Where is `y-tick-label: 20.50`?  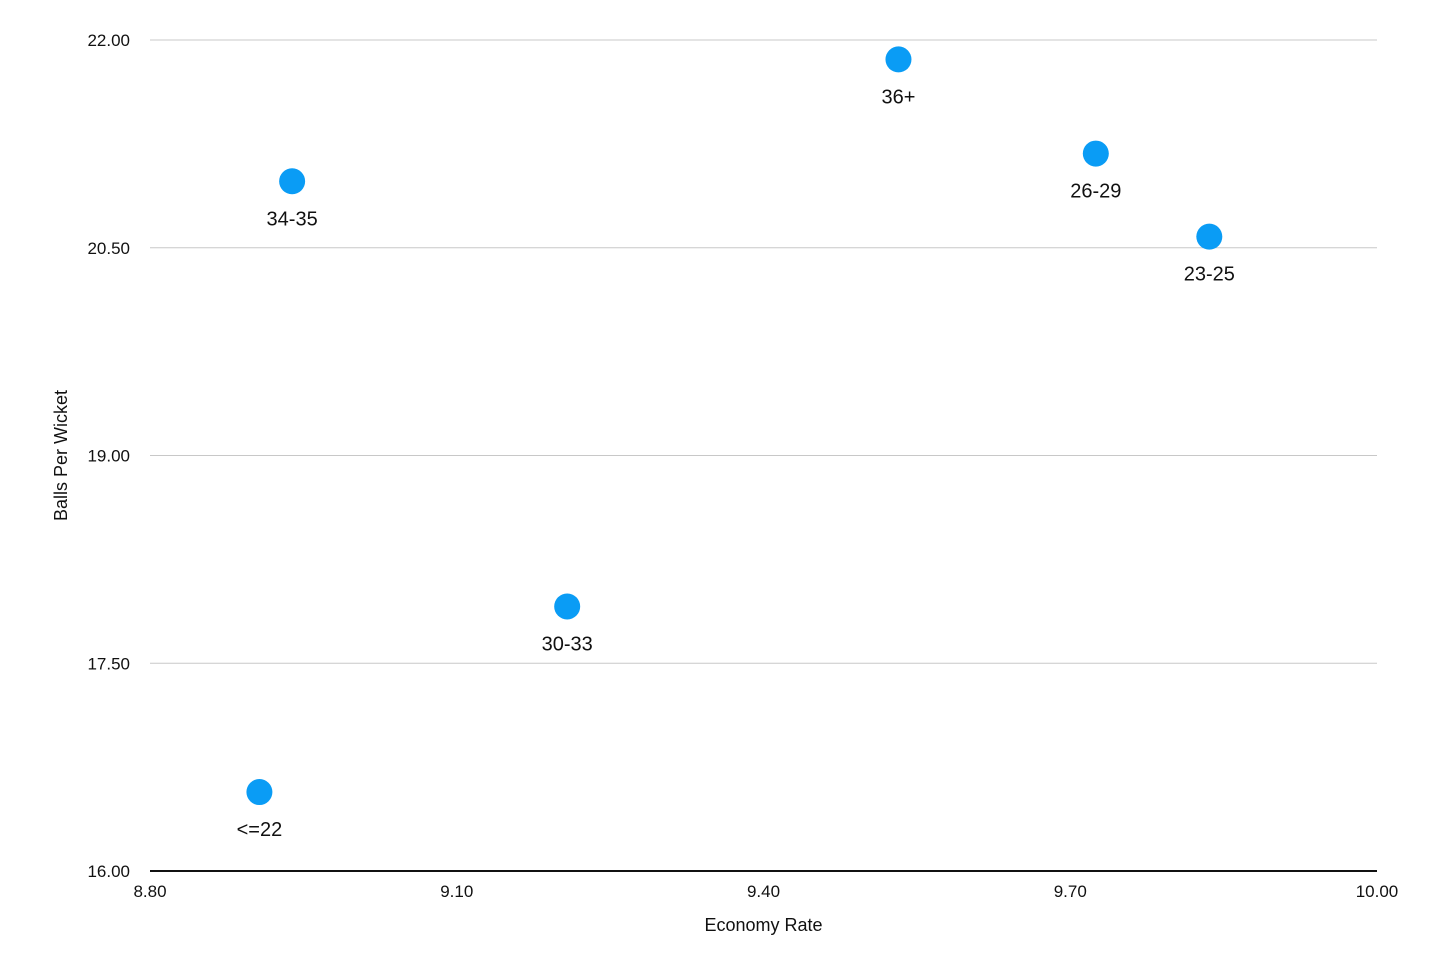 y-tick-label: 20.50 is located at coordinates (108, 248).